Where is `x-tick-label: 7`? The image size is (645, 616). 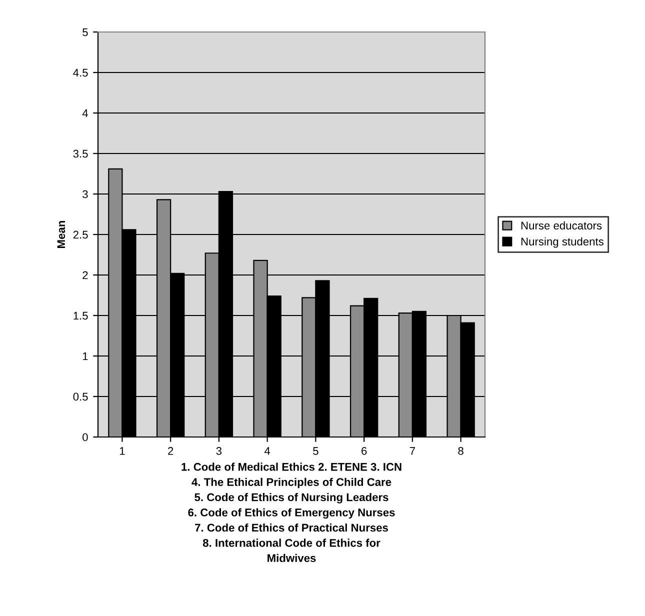
x-tick-label: 7 is located at coordinates (412, 451).